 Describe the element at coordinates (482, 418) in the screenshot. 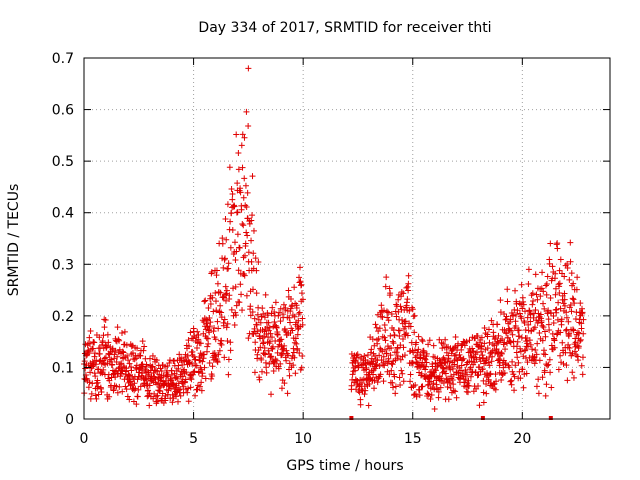

I see `zero-marker` at that location.